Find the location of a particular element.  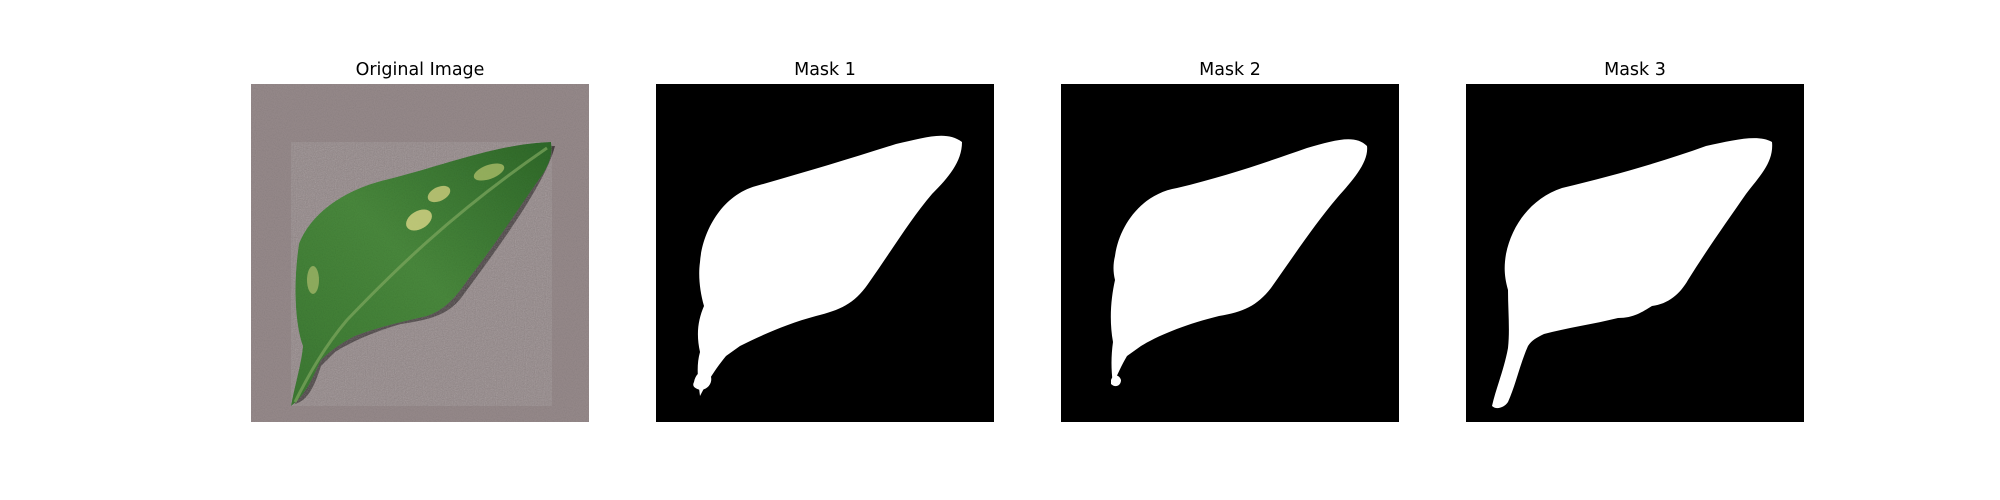

original-leaf-image is located at coordinates (420, 253).